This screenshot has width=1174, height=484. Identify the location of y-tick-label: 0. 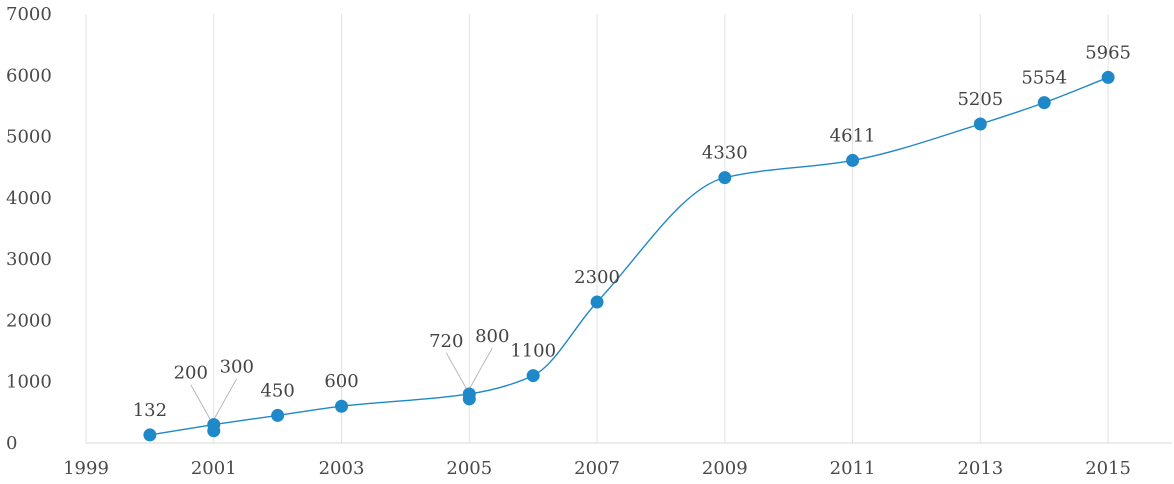
(11, 443).